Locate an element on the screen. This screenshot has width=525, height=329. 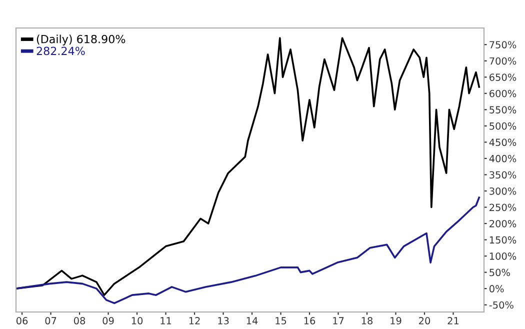
y-tick-label: 150% is located at coordinates (503, 240).